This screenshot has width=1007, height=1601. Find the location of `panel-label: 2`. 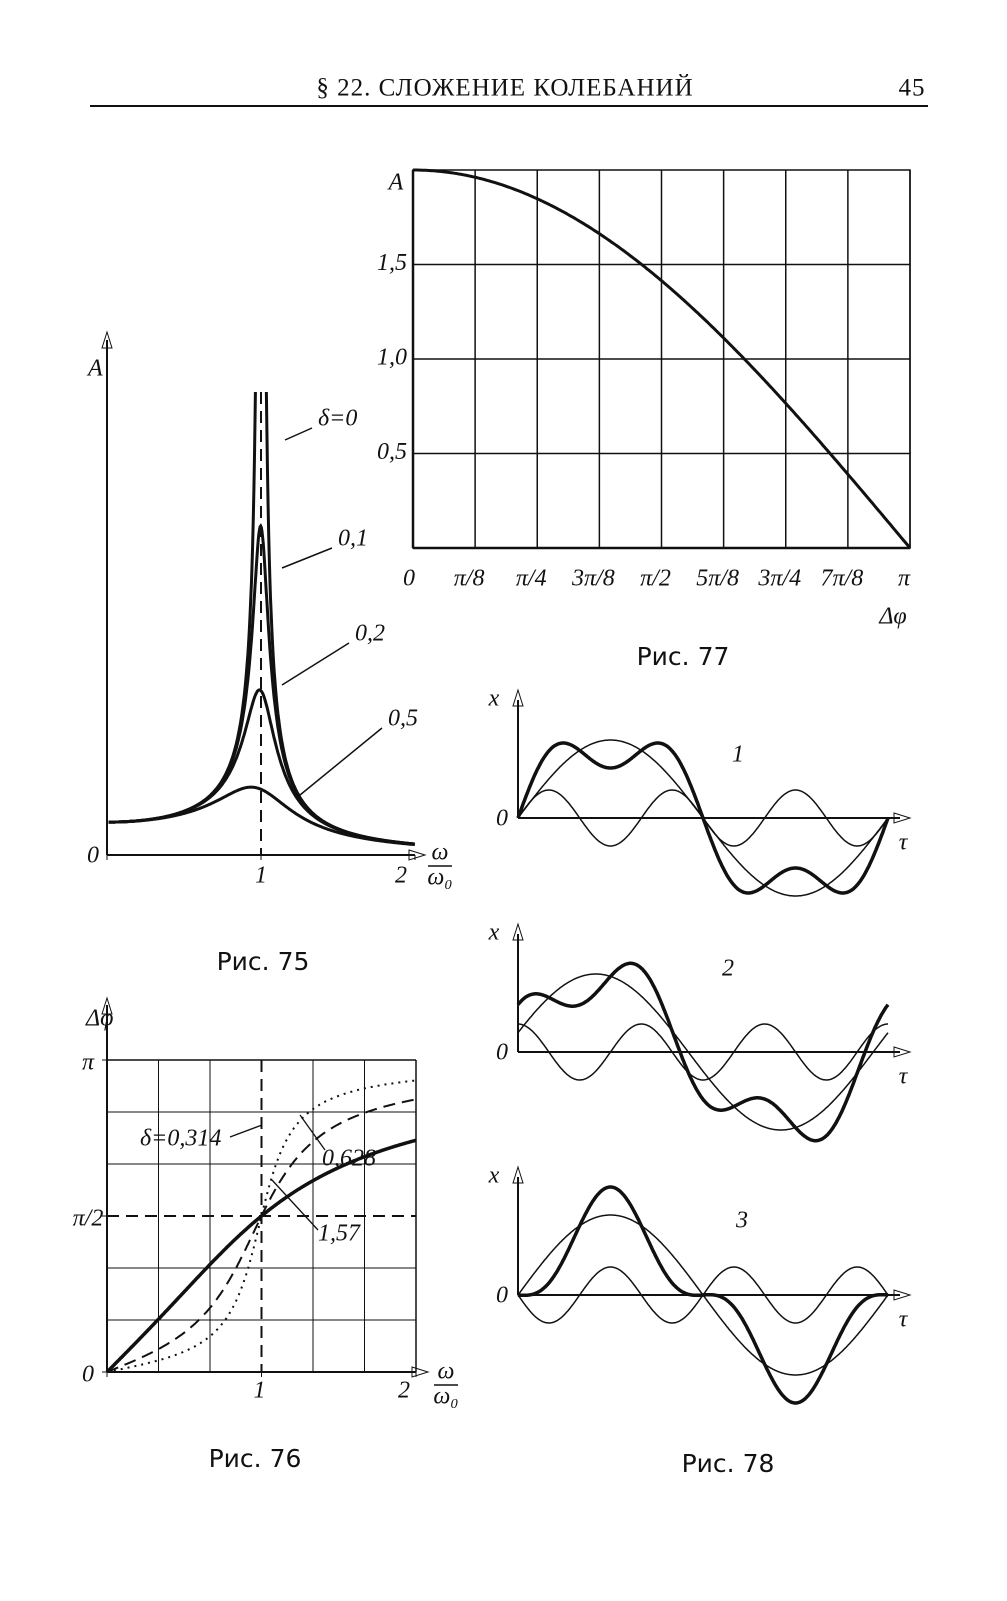

panel-label: 2 is located at coordinates (728, 969).